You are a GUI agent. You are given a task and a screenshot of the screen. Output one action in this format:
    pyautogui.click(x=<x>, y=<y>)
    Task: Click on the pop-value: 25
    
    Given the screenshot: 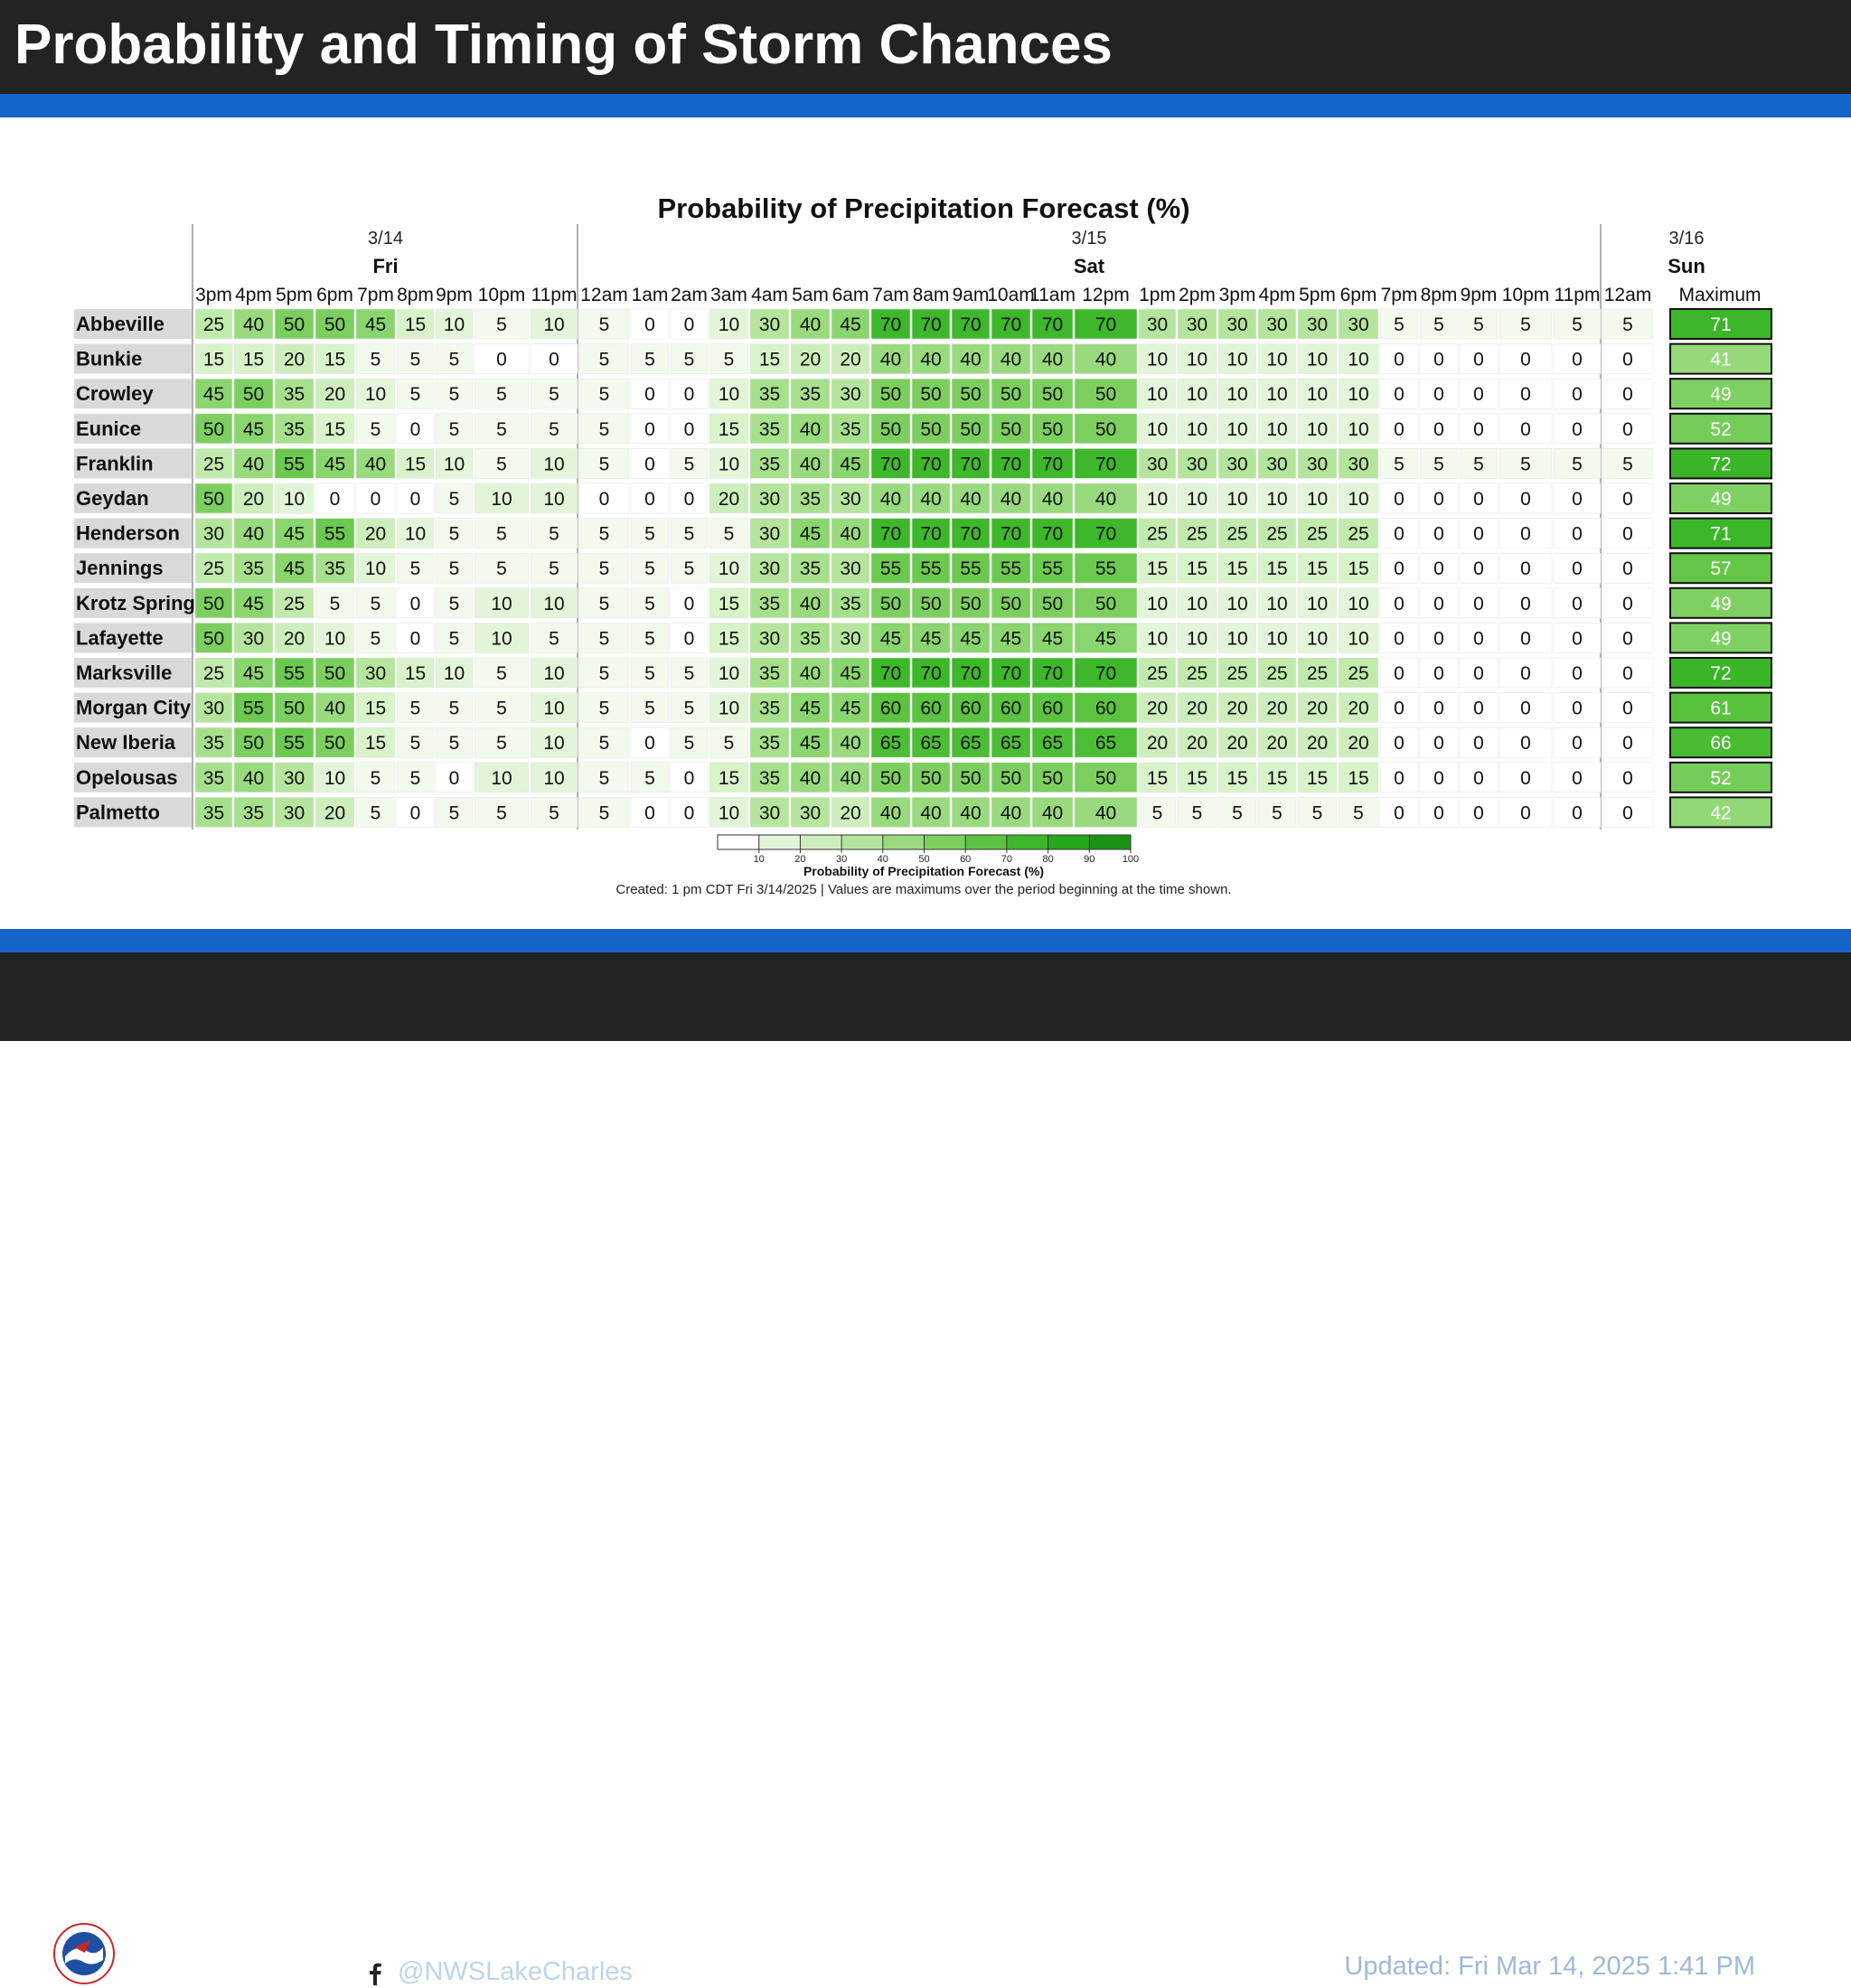 What is the action you would take?
    pyautogui.click(x=1276, y=534)
    